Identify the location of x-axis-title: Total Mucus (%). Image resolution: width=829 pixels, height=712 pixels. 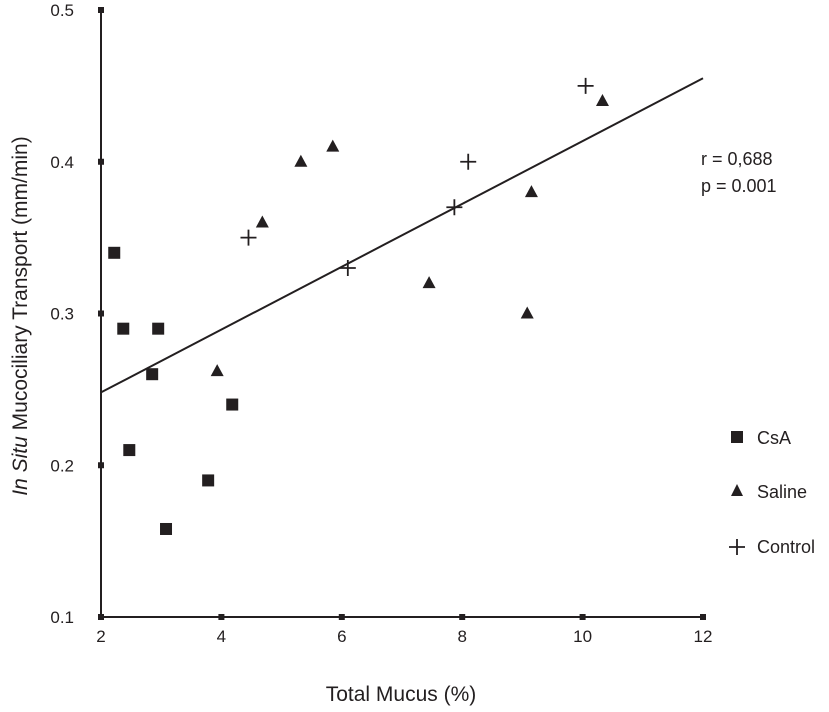
(401, 694).